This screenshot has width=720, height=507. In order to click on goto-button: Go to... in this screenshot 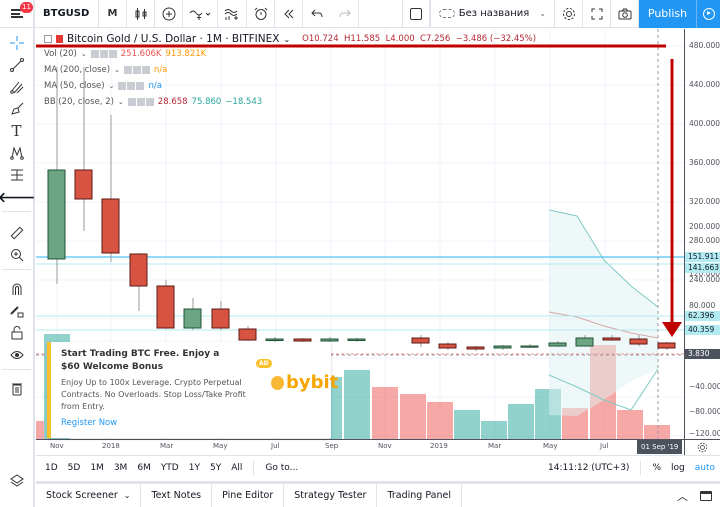, I will do `click(282, 467)`.